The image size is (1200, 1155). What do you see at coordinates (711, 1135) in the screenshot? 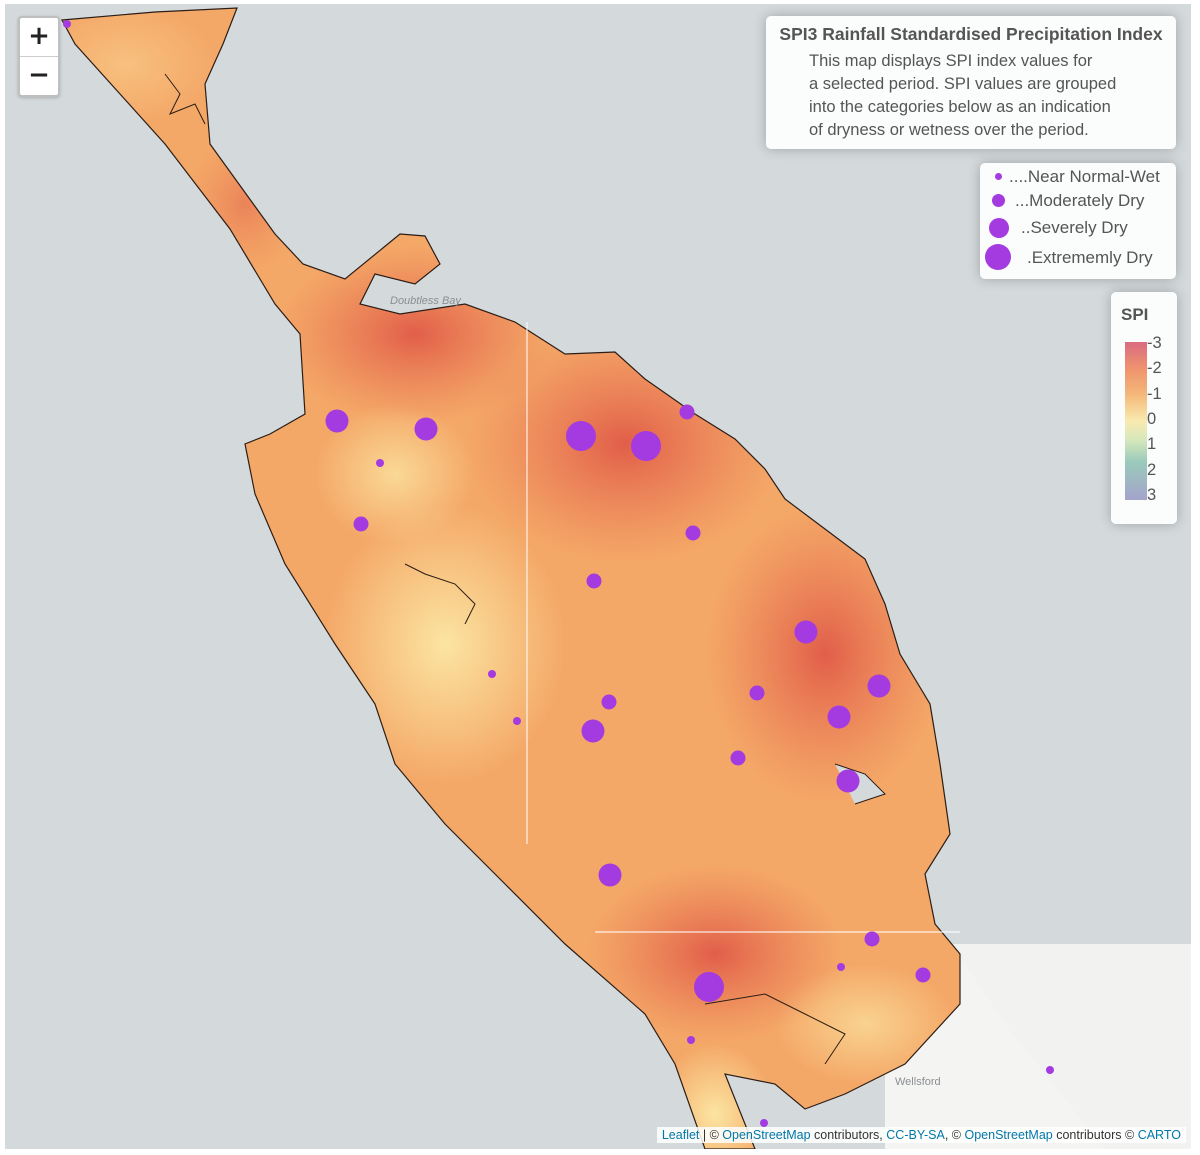
I see `attribution-sep: | ©` at bounding box center [711, 1135].